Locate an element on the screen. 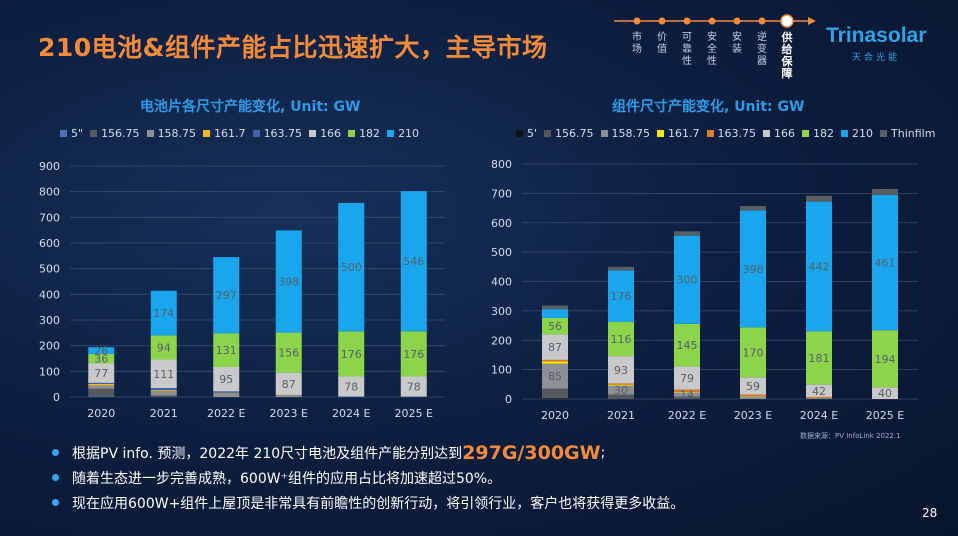  y-tick-label: 100 is located at coordinates (501, 370).